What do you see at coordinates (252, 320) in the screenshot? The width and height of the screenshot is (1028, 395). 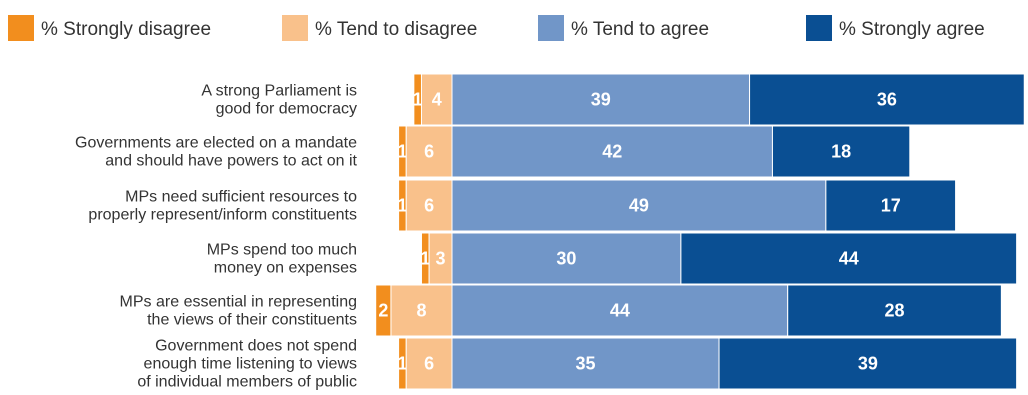 I see `category-label-r4-l1: the views of their constituents` at bounding box center [252, 320].